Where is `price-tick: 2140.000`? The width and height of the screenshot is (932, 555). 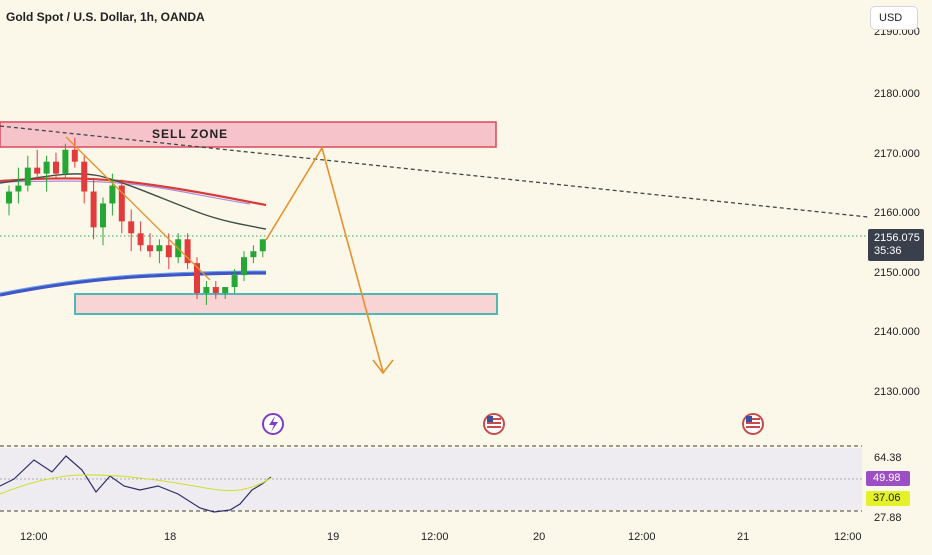 price-tick: 2140.000 is located at coordinates (897, 332).